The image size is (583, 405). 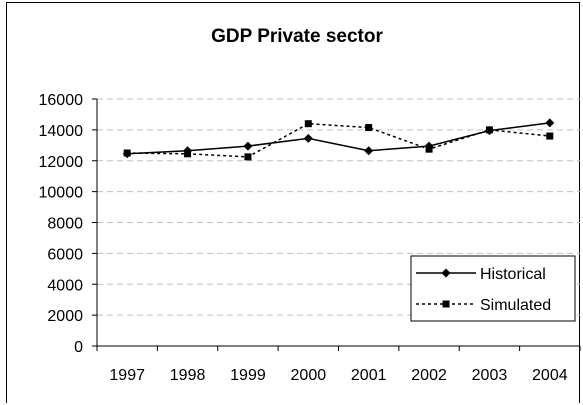 I want to click on x-tick-label: 2001, so click(x=369, y=375).